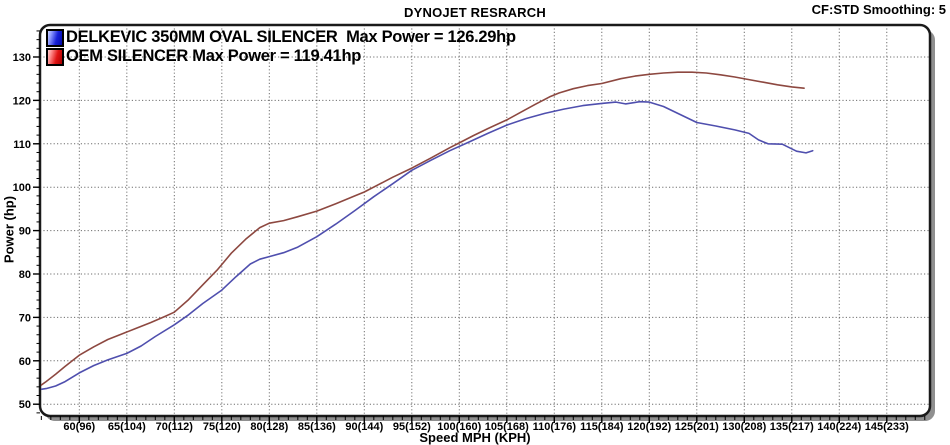  What do you see at coordinates (412, 427) in the screenshot?
I see `x-tick-label: 95(152)` at bounding box center [412, 427].